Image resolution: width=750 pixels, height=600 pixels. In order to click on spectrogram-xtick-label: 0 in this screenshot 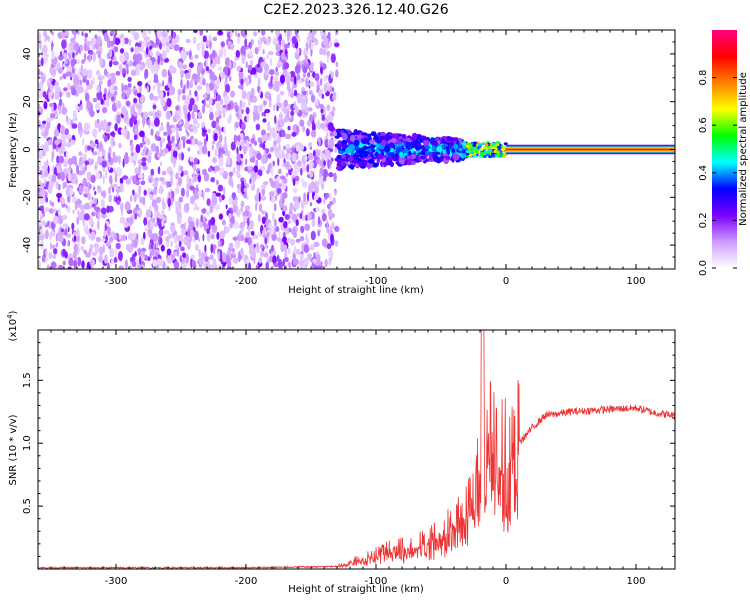, I will do `click(506, 281)`.